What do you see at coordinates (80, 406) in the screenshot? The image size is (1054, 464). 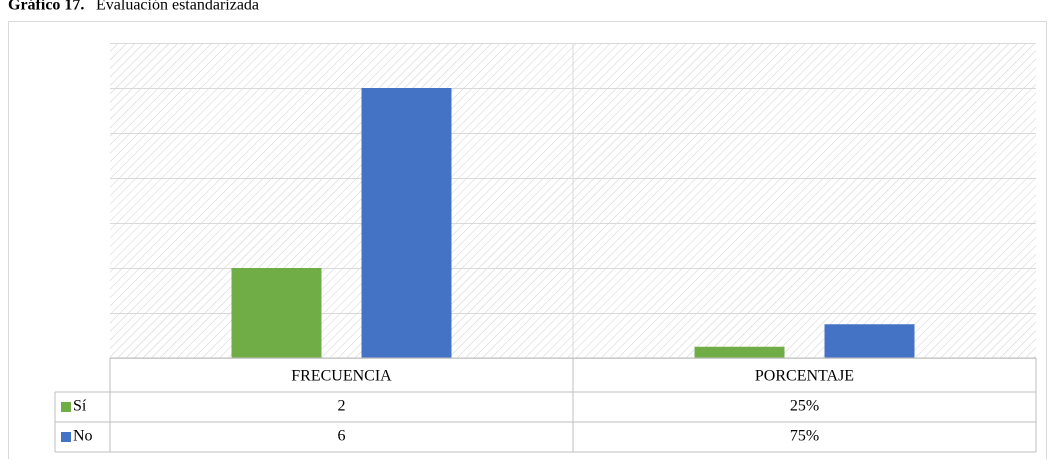 I see `legend-label: Sí` at bounding box center [80, 406].